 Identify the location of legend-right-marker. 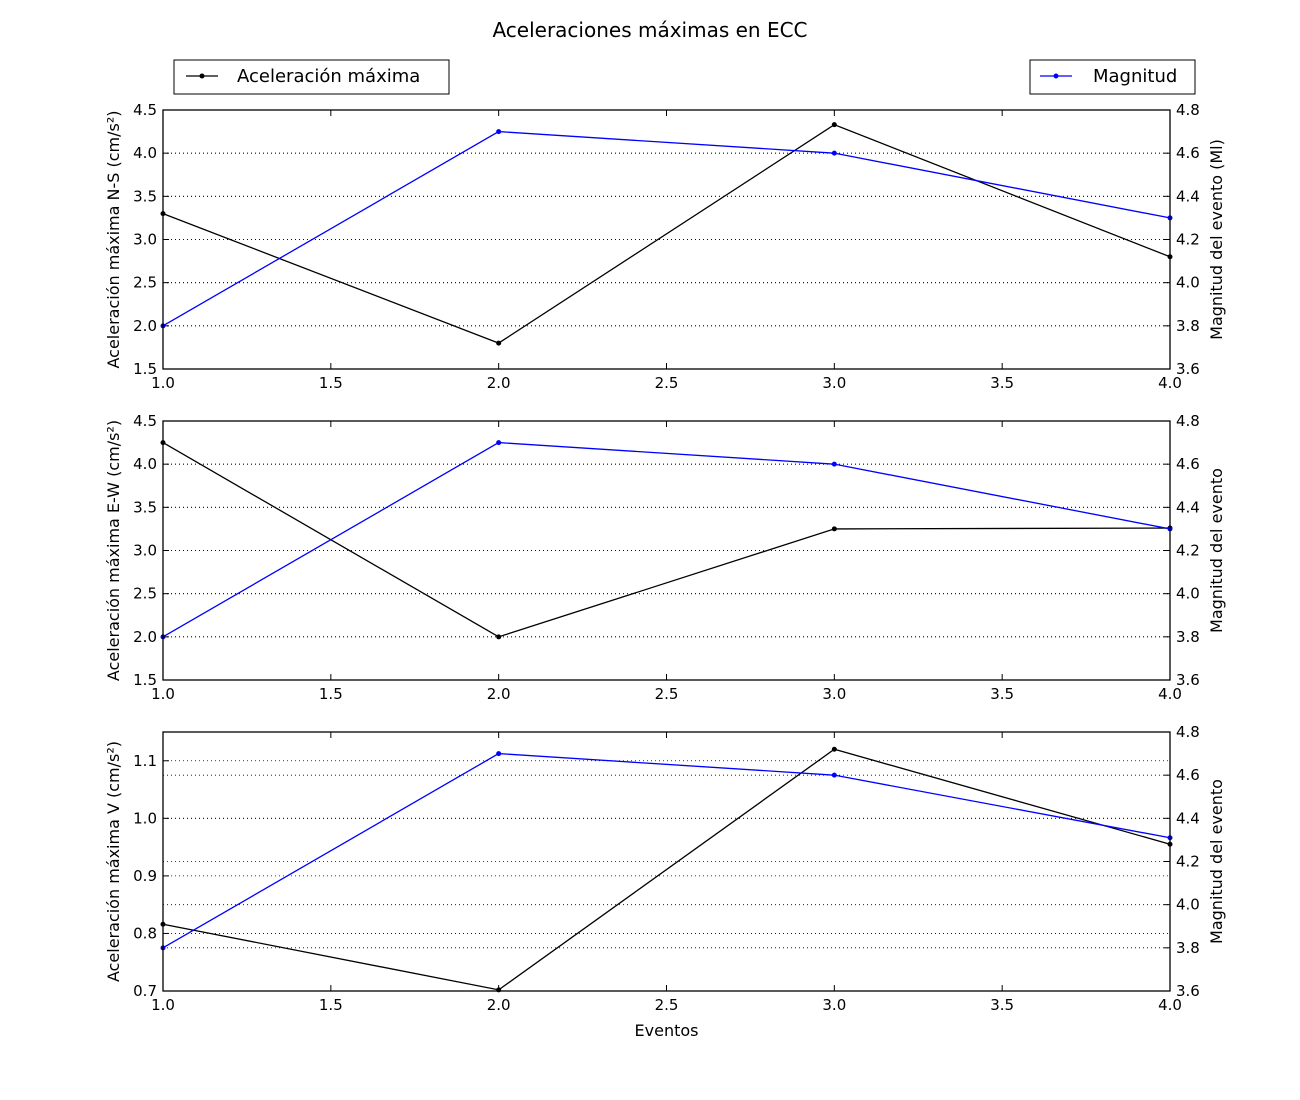
(1056, 76).